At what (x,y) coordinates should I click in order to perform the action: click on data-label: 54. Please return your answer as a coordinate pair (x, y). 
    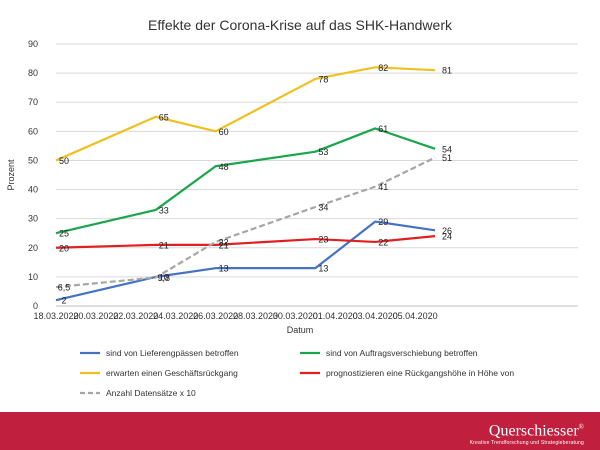
    Looking at the image, I should click on (447, 149).